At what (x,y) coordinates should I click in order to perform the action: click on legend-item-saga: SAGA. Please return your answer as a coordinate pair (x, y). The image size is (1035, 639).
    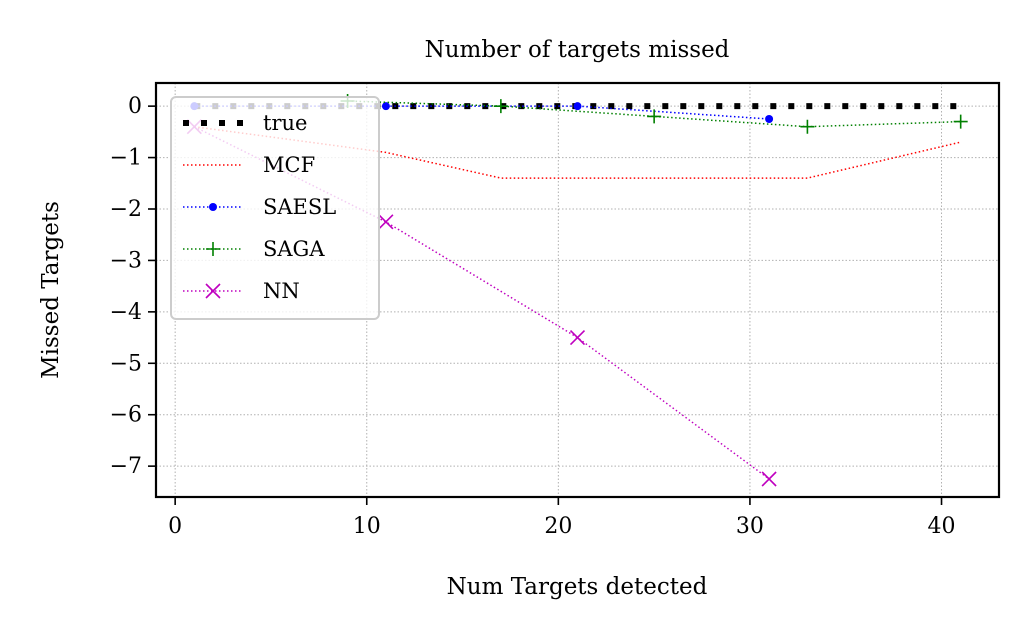
    Looking at the image, I should click on (254, 249).